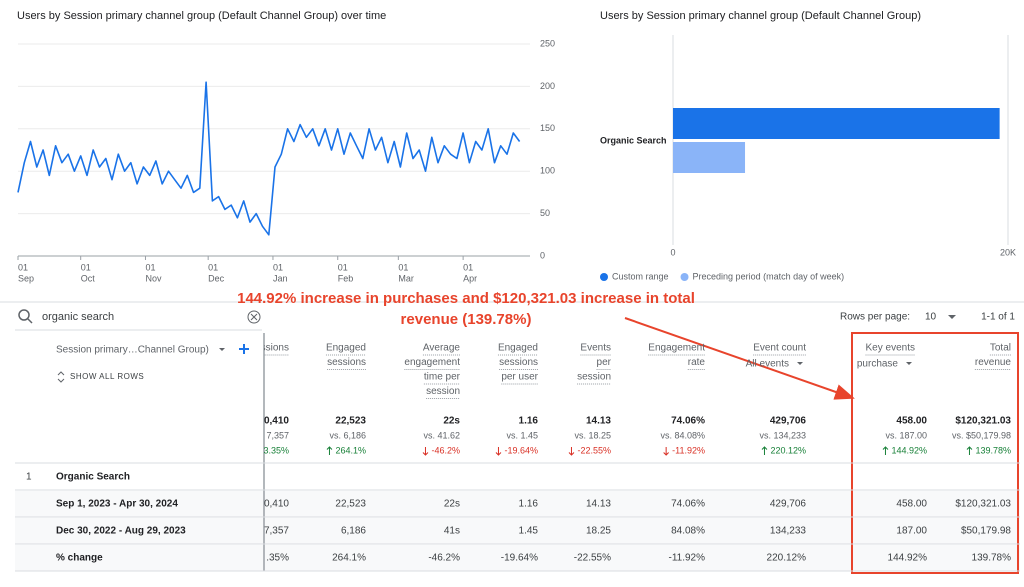 The height and width of the screenshot is (587, 1024). Describe the element at coordinates (909, 450) in the screenshot. I see `change-value: 144.92%` at that location.